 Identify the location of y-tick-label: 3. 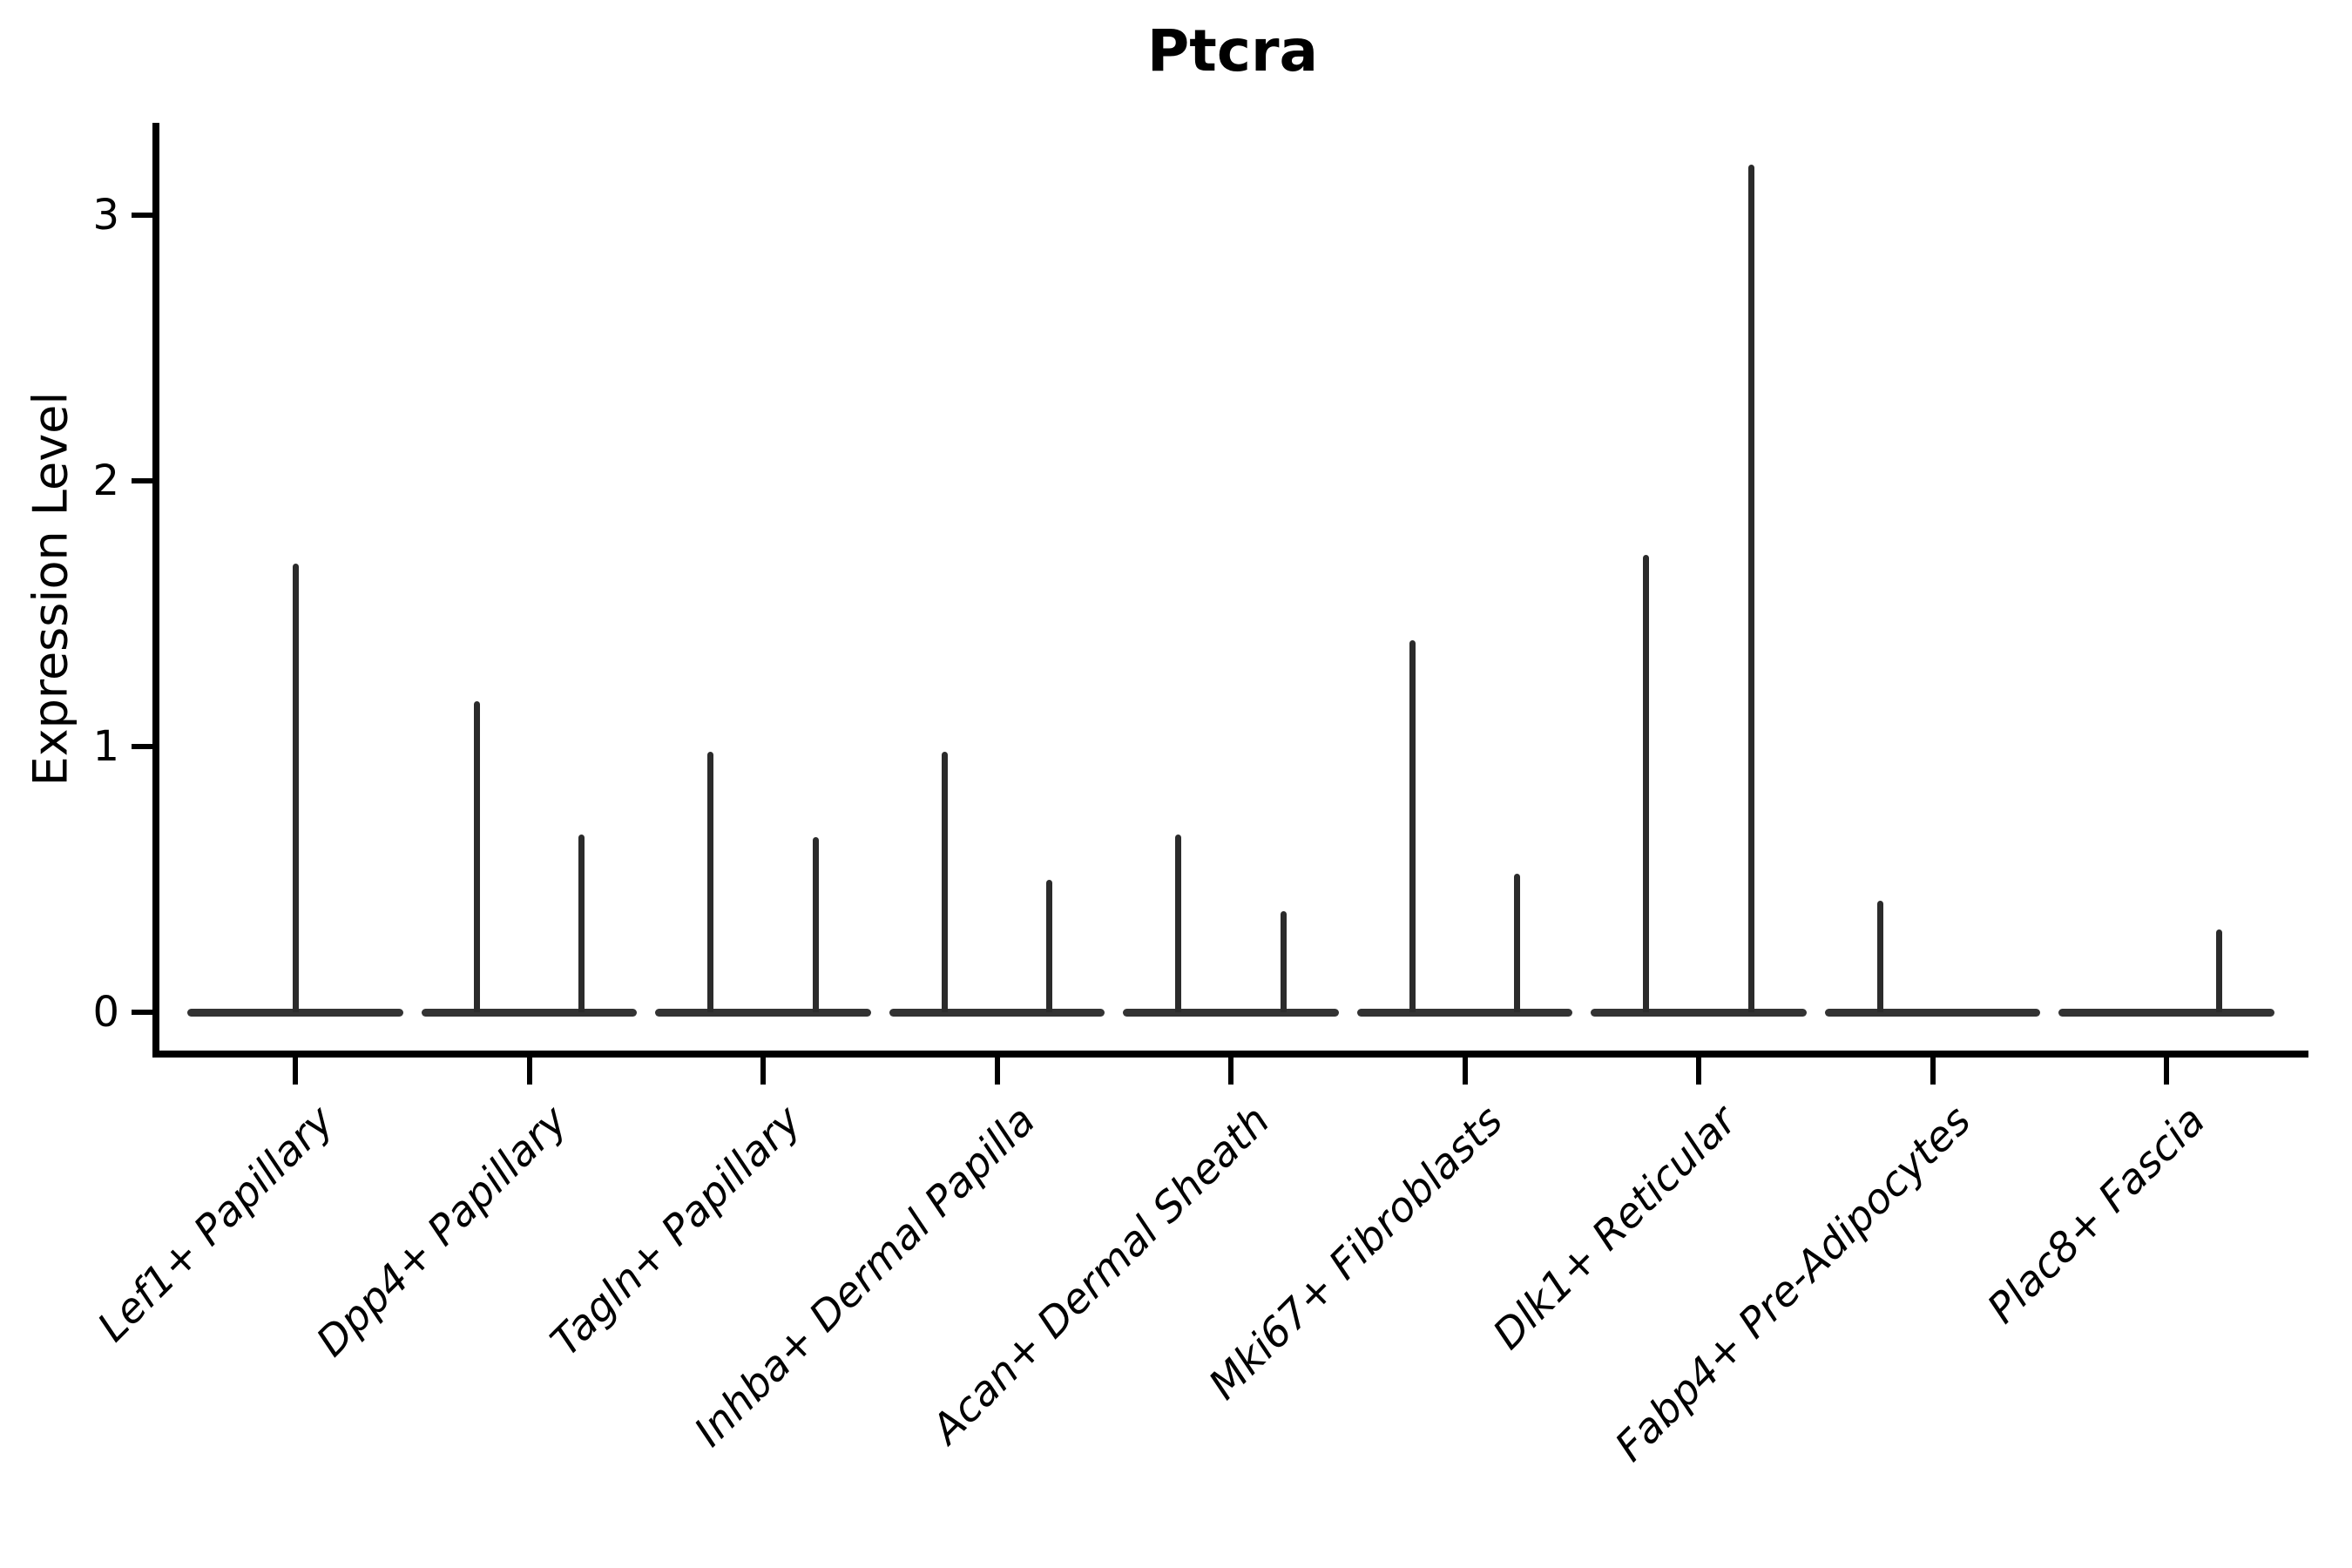
(106, 215).